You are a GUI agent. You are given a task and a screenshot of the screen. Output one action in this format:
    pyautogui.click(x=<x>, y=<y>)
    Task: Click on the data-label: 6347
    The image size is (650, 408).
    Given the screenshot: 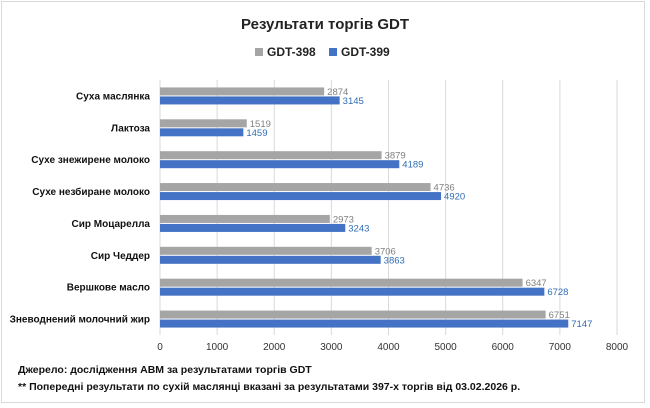 What is the action you would take?
    pyautogui.click(x=536, y=283)
    